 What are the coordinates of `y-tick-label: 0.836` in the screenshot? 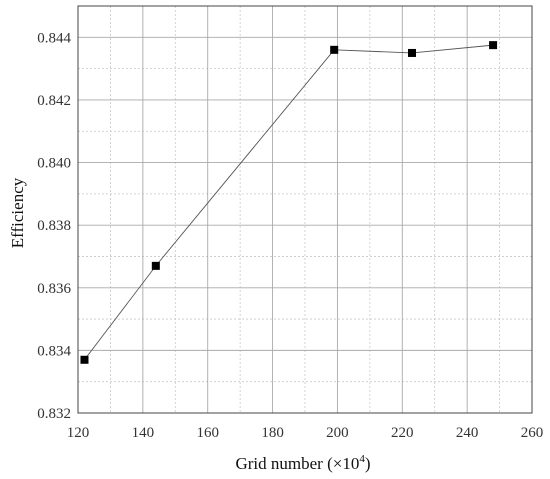 It's located at (54, 289).